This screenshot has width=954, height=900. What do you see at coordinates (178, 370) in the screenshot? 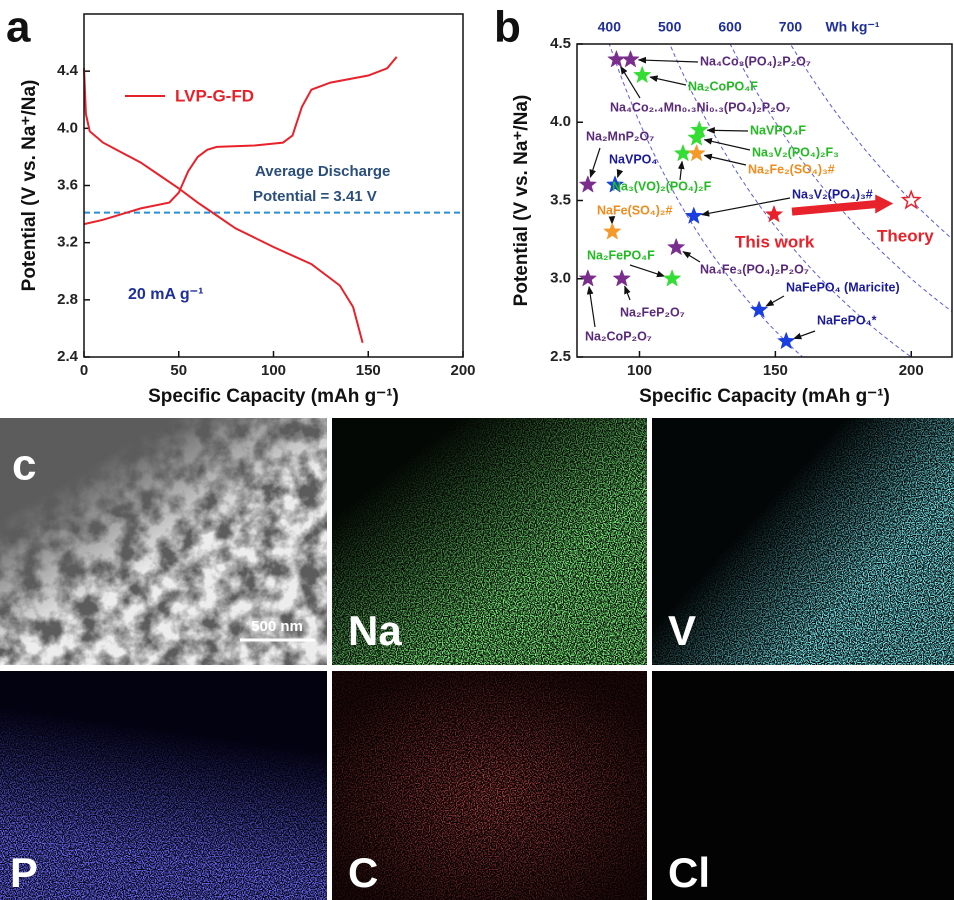
I see `x-tick-label: 50` at bounding box center [178, 370].